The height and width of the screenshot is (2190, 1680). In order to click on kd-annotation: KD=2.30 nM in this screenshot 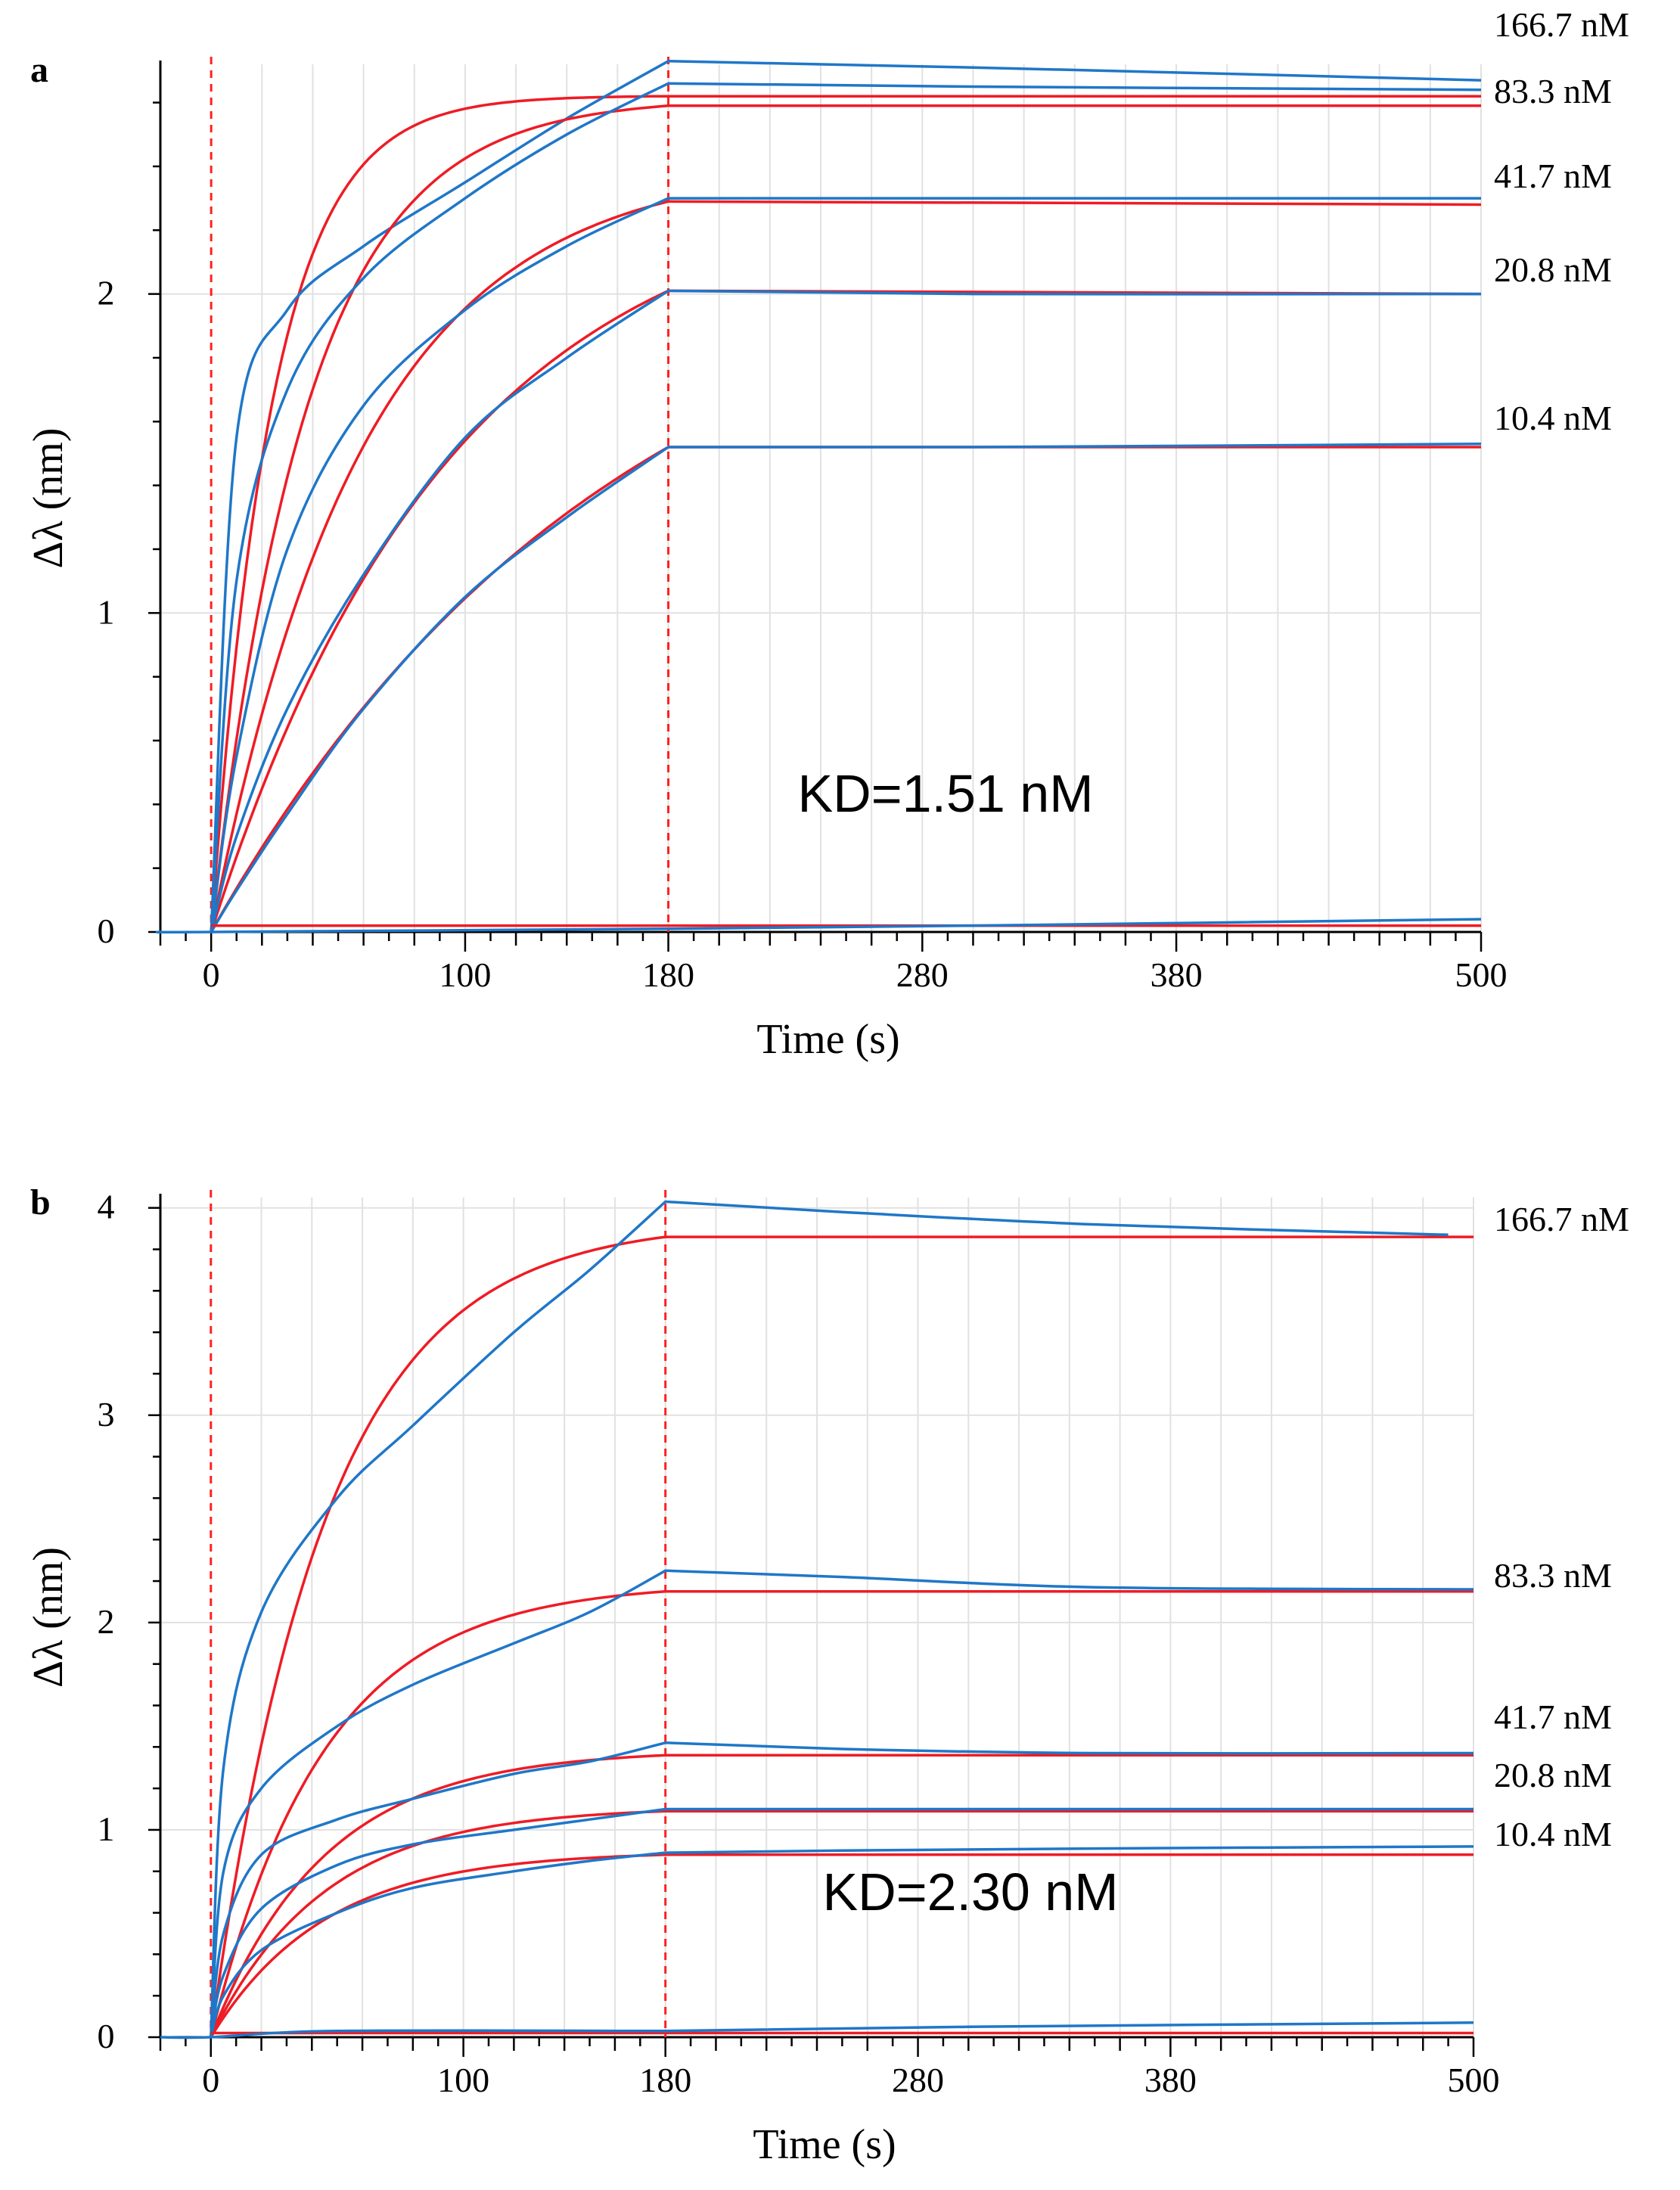, I will do `click(970, 1891)`.